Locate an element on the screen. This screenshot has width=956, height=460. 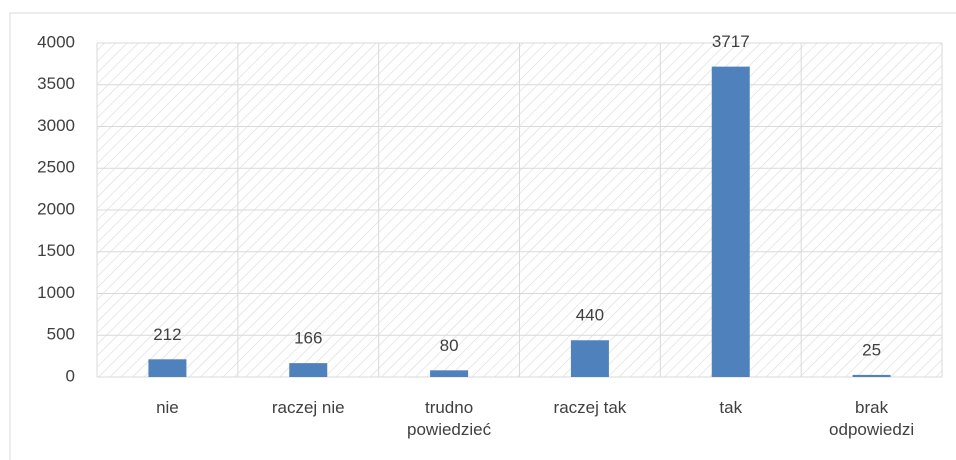
x-tick-label: raczej nie is located at coordinates (308, 407).